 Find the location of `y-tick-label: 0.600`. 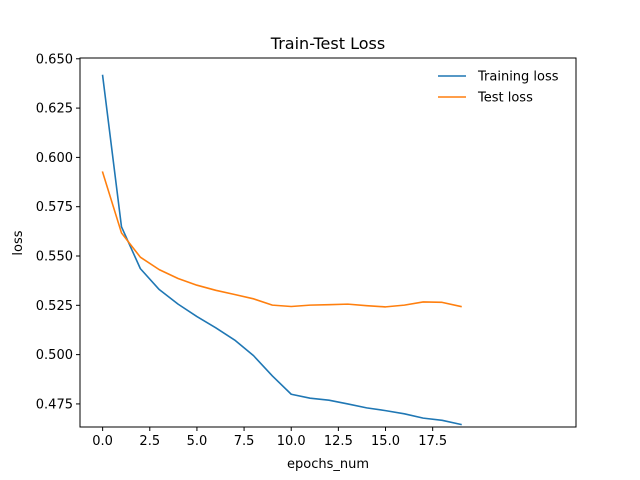

y-tick-label: 0.600 is located at coordinates (54, 158).